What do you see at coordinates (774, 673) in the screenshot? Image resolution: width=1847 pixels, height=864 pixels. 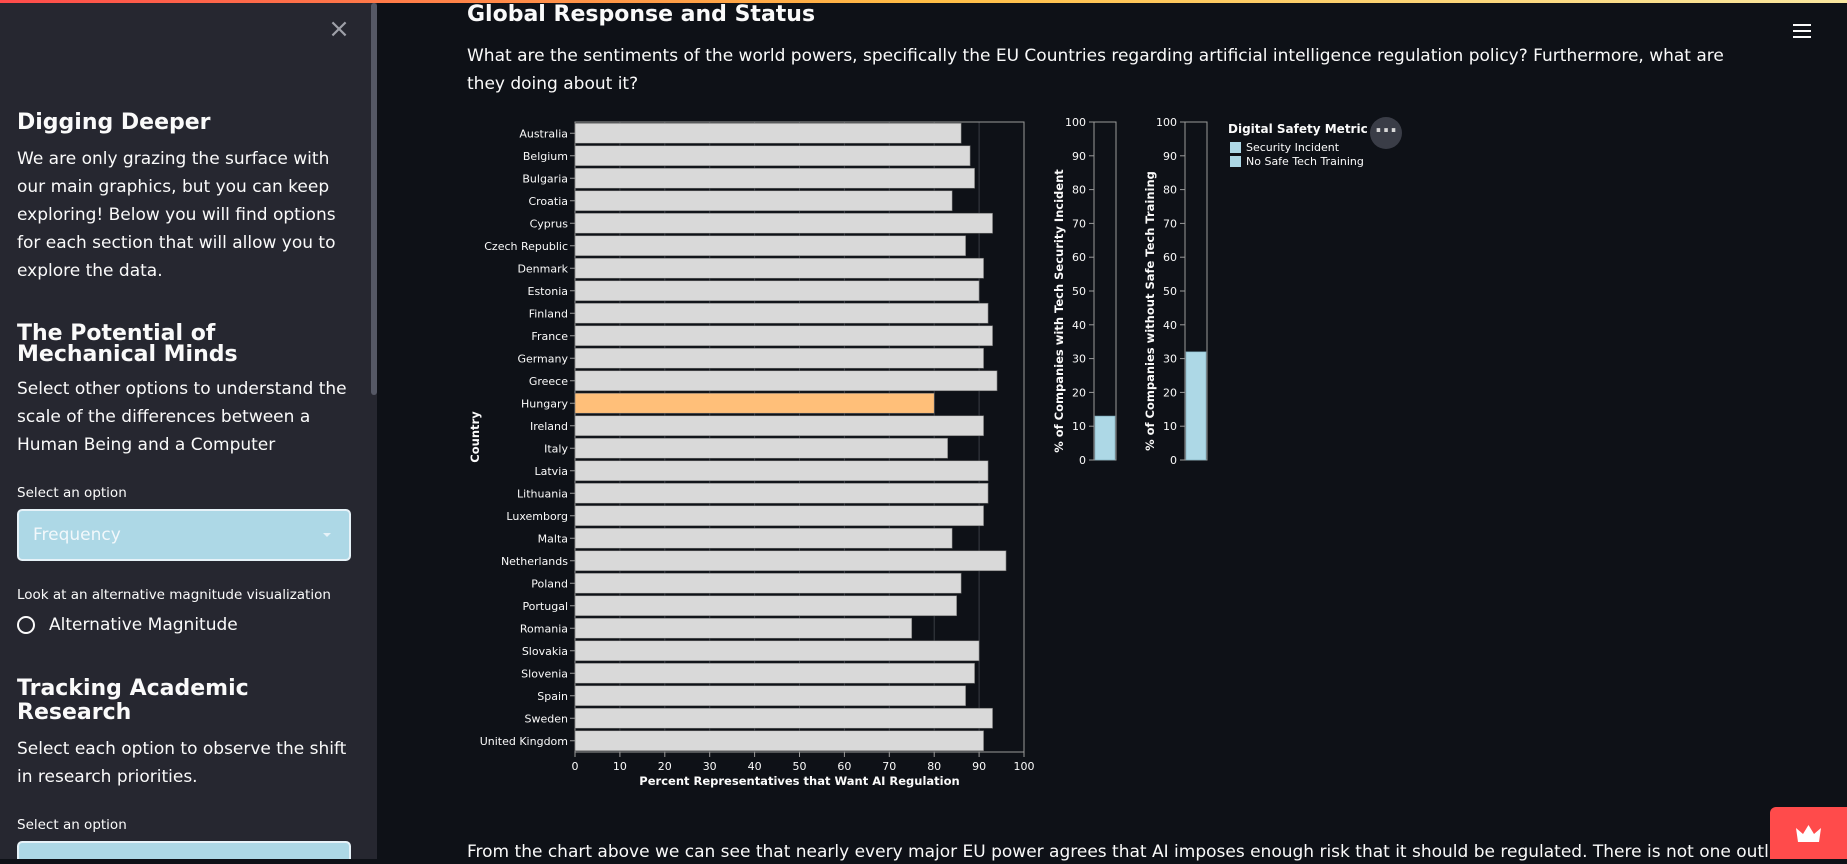 I see `bar-slovenia` at bounding box center [774, 673].